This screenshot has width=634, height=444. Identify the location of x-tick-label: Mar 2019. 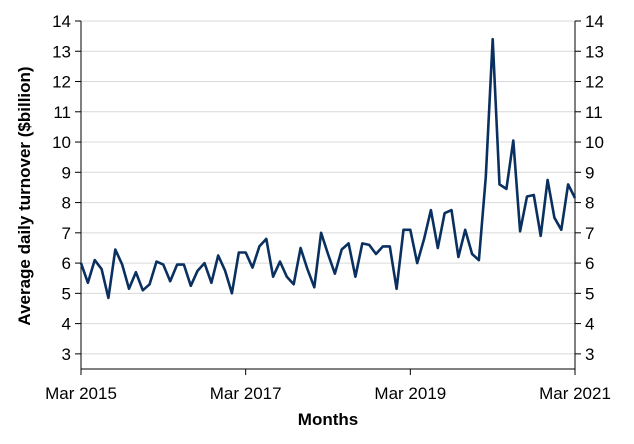
(410, 393).